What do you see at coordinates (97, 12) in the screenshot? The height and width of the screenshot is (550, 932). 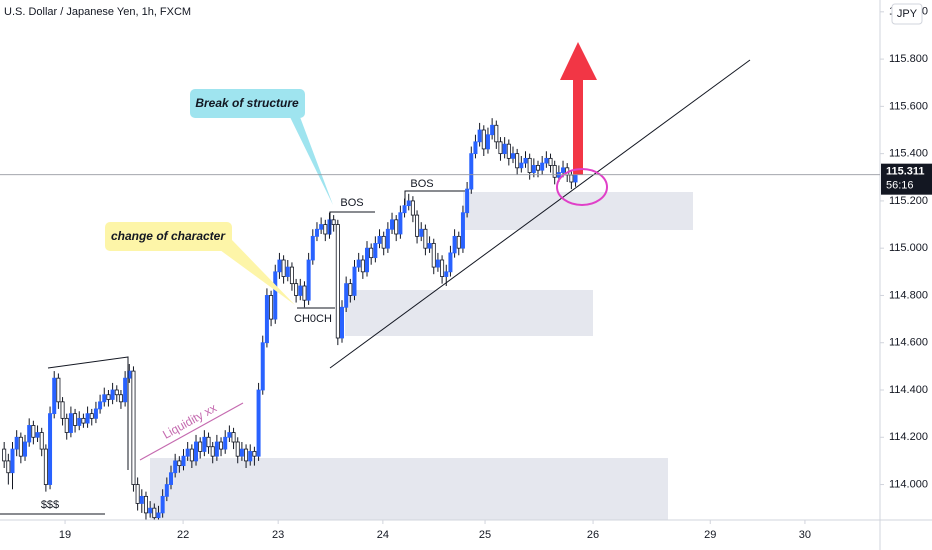 I see `symbol-title: U.S. Dollar / Japanese Yen, 1h, FXCM` at bounding box center [97, 12].